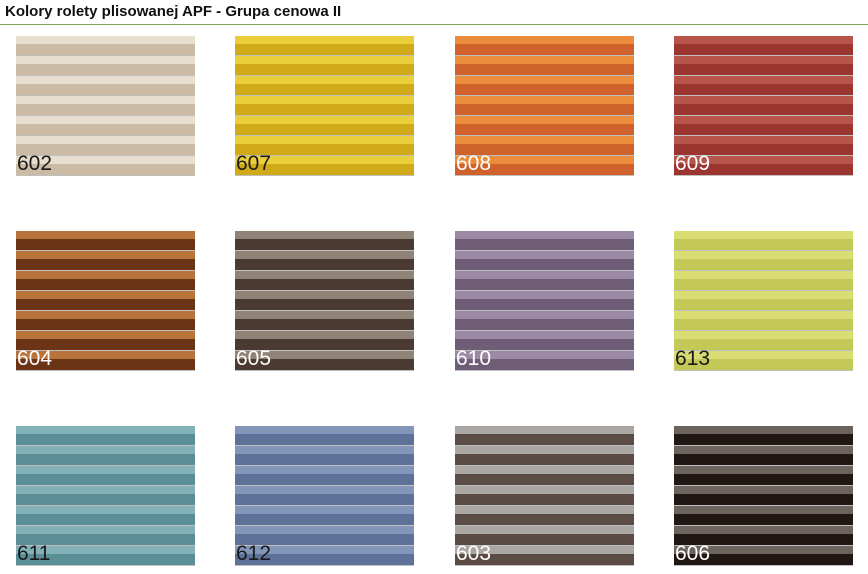 The width and height of the screenshot is (868, 574). What do you see at coordinates (763, 496) in the screenshot?
I see `color-swatch-606: 606` at bounding box center [763, 496].